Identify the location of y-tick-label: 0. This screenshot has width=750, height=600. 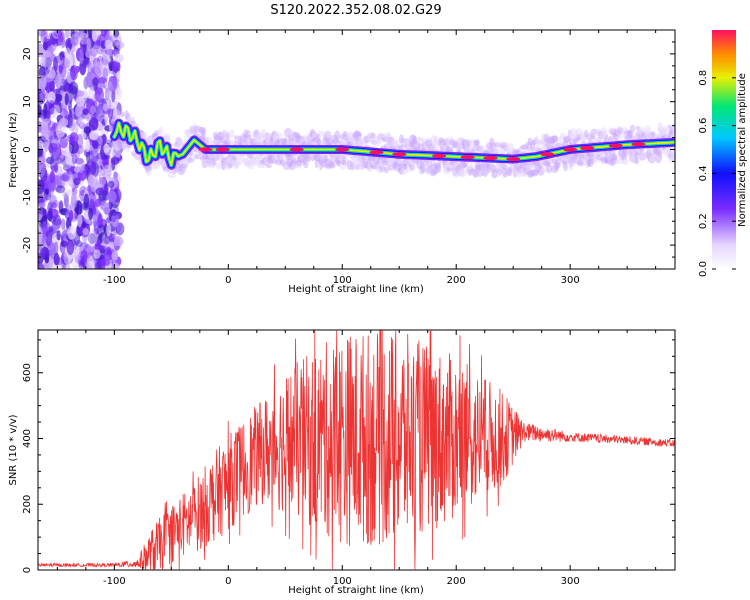
(27, 570).